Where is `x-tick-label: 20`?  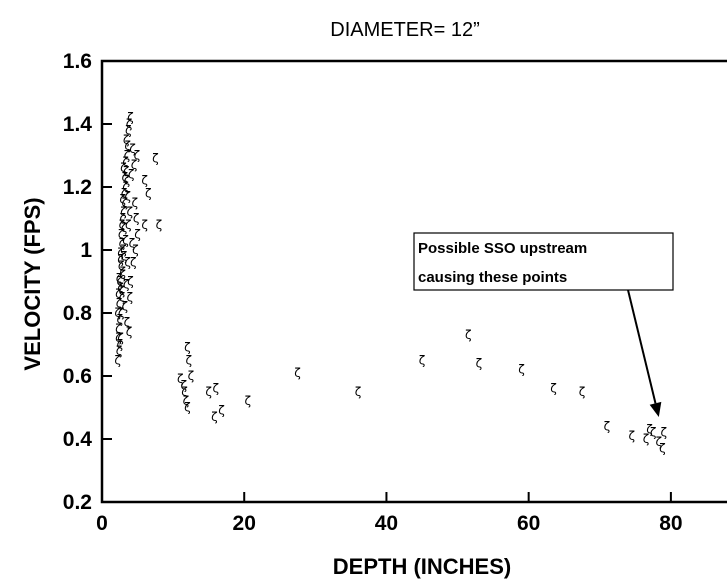 x-tick-label: 20 is located at coordinates (244, 523).